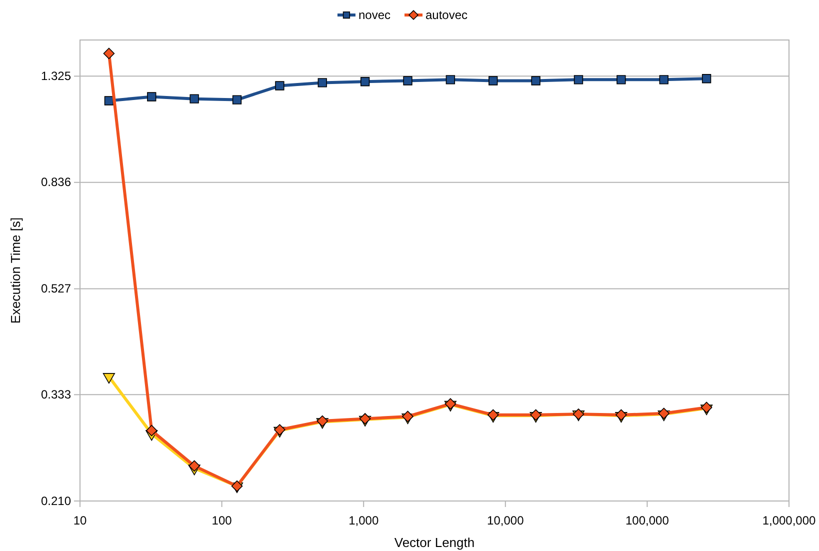 The height and width of the screenshot is (551, 819). I want to click on x-tick-label: 10, so click(80, 520).